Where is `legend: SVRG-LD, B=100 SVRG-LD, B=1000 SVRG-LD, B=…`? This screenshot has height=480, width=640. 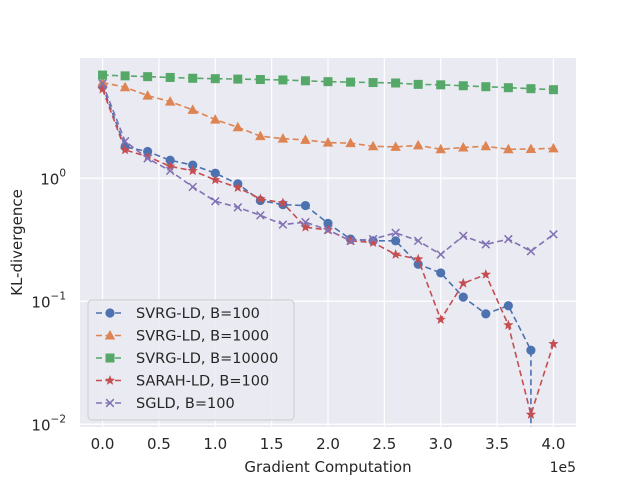 legend: SVRG-LD, B=100 SVRG-LD, B=1000 SVRG-LD, B=… is located at coordinates (191, 360).